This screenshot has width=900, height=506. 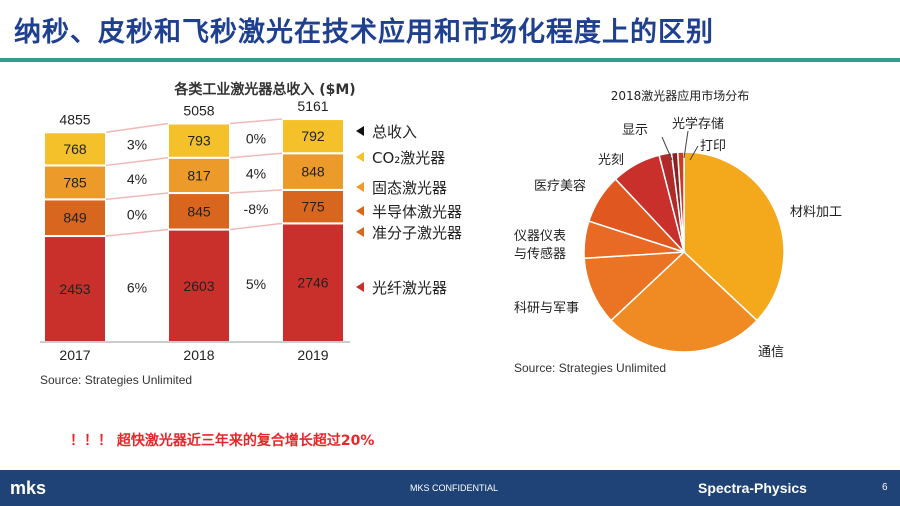 I want to click on pie-slice-label: 材料加工, so click(x=816, y=212).